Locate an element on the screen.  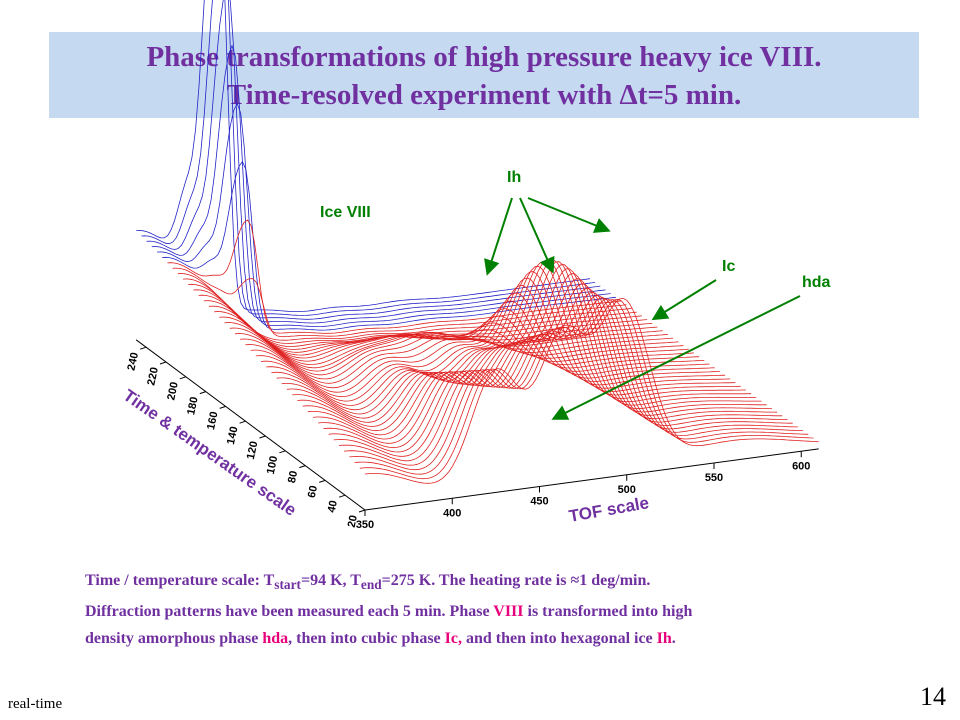
caption-text: is transformed into high is located at coordinates (608, 612).